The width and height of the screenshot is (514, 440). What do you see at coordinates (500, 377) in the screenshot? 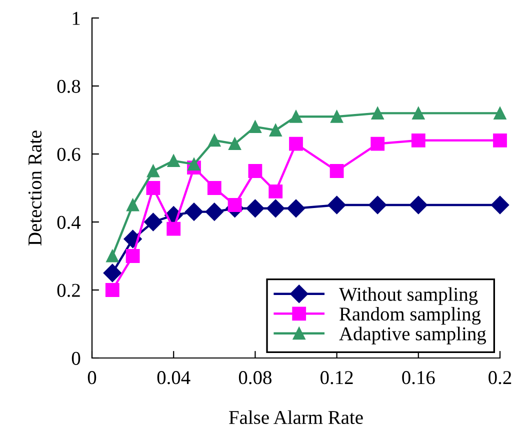
I see `x-tick-label: 0.2` at bounding box center [500, 377].